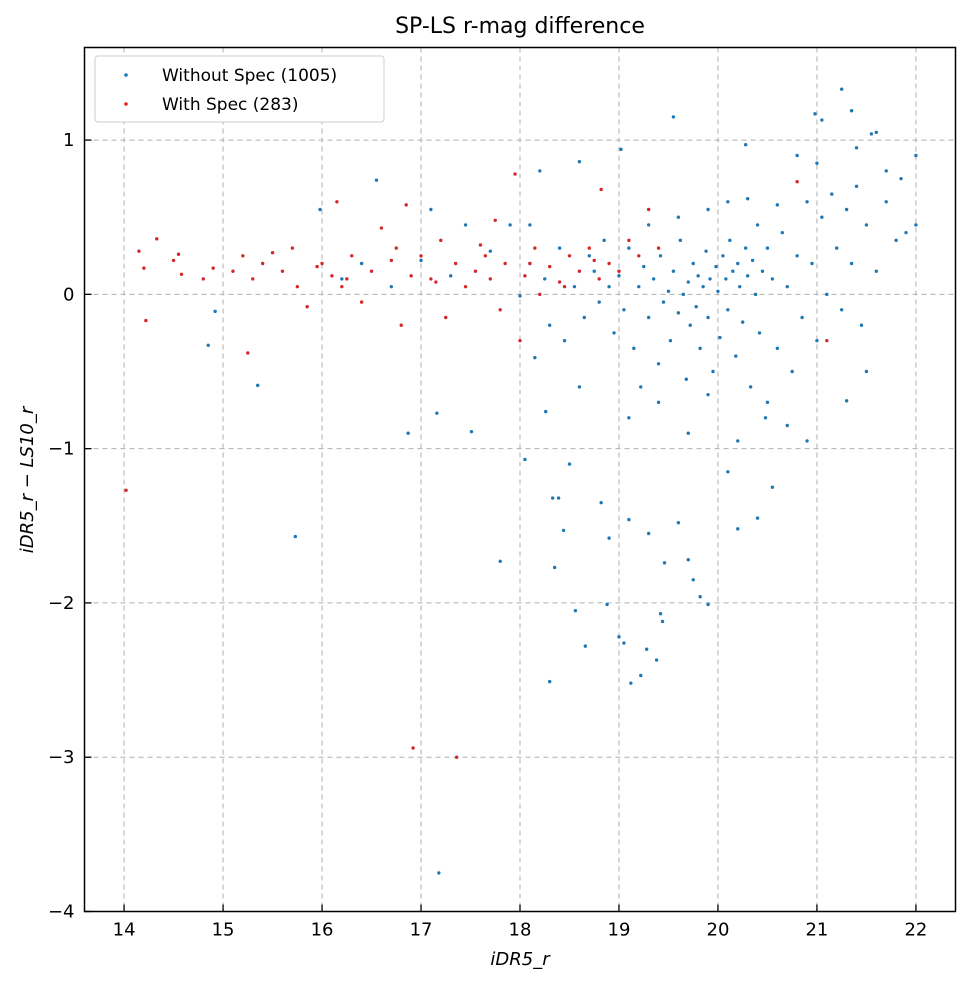 This screenshot has width=971, height=986. I want to click on x-tick-label: 15, so click(223, 930).